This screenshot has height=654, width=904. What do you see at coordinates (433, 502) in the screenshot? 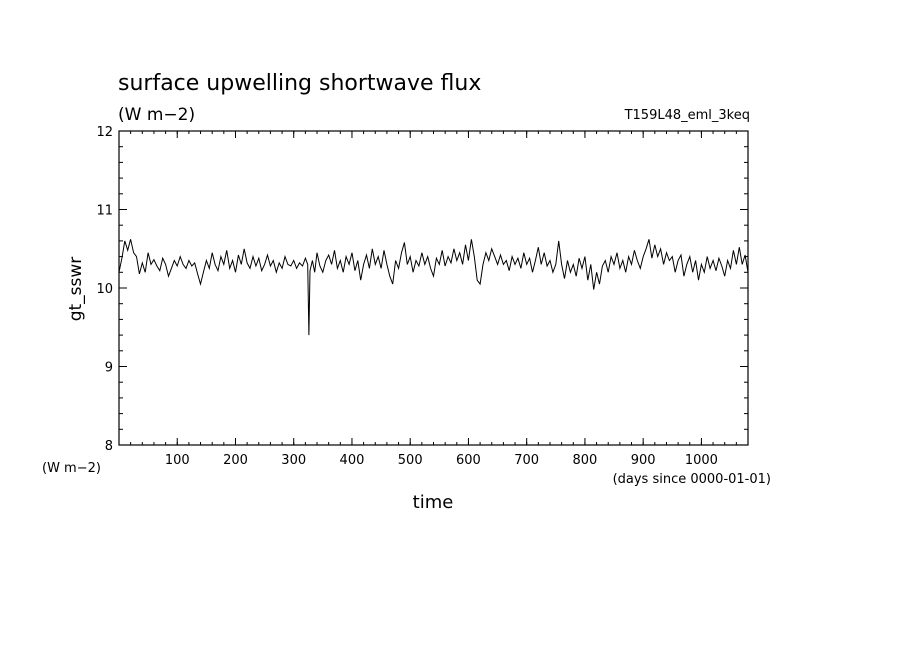
I see `x-axis-label: time` at bounding box center [433, 502].